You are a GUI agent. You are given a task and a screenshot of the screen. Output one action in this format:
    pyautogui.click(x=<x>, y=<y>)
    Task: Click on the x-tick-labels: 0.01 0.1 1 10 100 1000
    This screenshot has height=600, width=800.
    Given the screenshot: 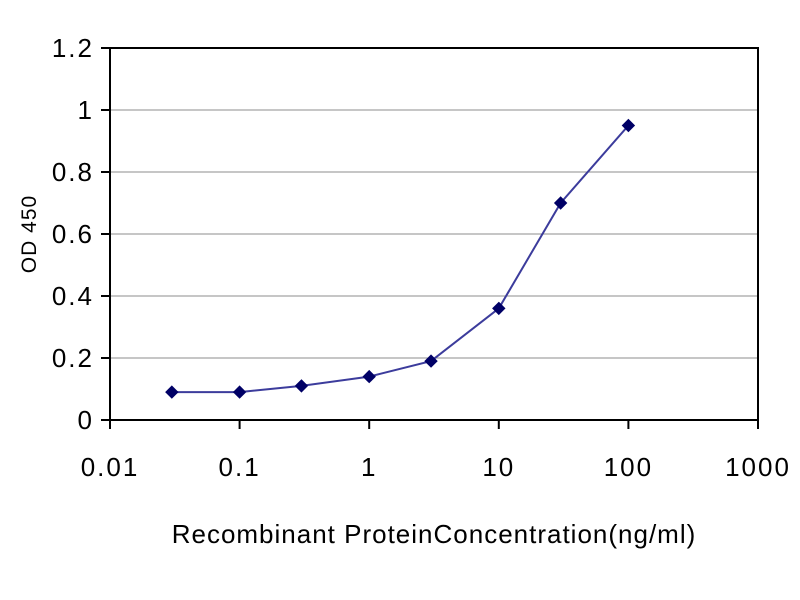 What is the action you would take?
    pyautogui.click(x=436, y=467)
    